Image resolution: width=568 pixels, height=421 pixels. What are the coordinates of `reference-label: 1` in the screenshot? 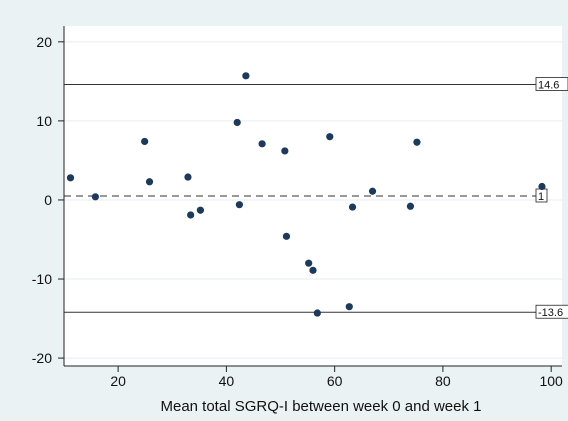 It's located at (541, 197).